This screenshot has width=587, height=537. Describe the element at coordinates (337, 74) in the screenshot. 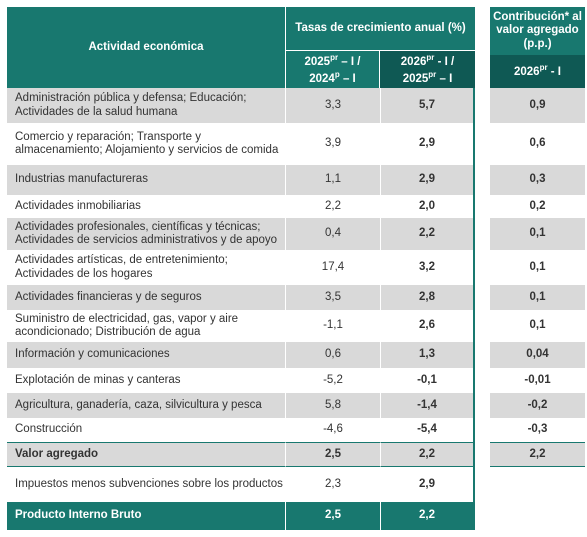

I see `sup: p` at that location.